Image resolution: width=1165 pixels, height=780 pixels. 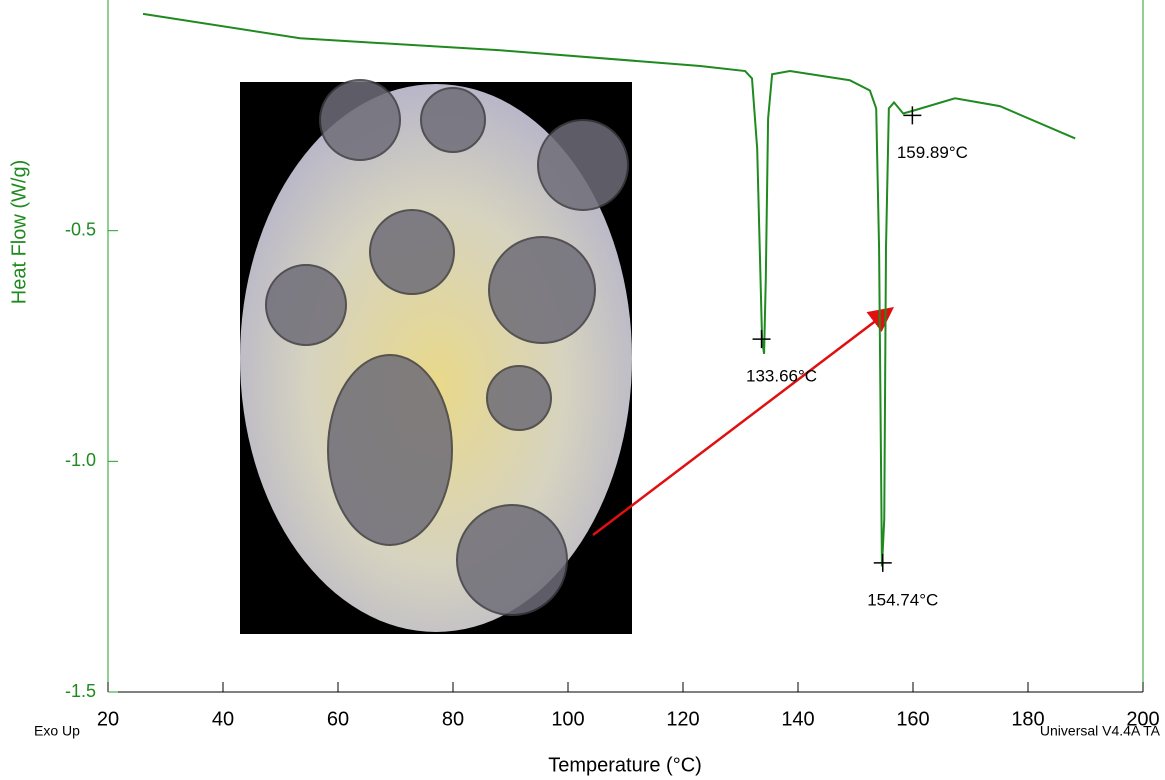 I want to click on y-tick-label: -1.5, so click(x=80, y=691).